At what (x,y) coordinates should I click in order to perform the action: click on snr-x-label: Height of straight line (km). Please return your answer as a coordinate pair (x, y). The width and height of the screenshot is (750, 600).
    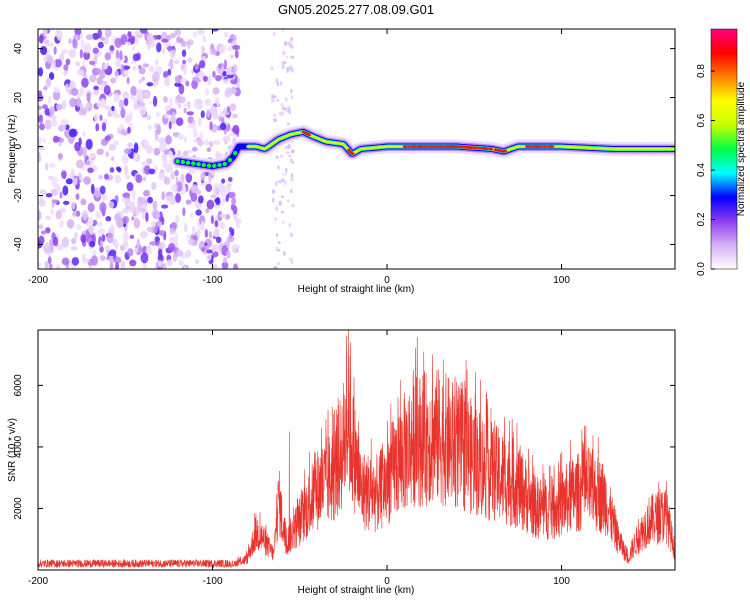
    Looking at the image, I should click on (356, 590).